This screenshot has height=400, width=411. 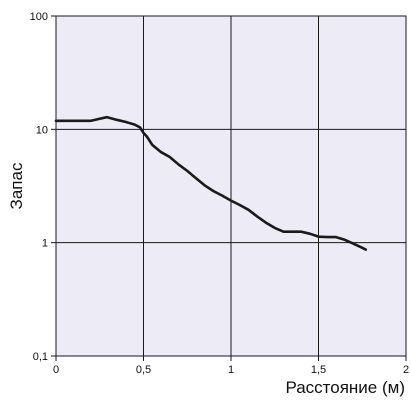 What do you see at coordinates (231, 370) in the screenshot?
I see `x-tick-label: 1` at bounding box center [231, 370].